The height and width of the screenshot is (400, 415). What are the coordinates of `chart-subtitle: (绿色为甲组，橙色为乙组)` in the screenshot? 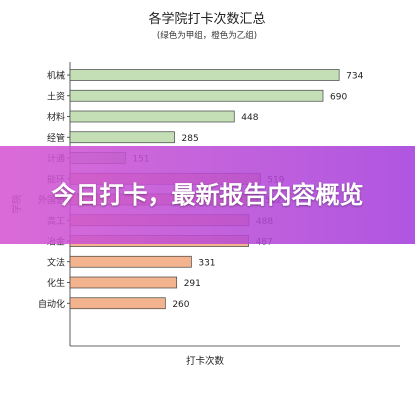 It's located at (207, 35).